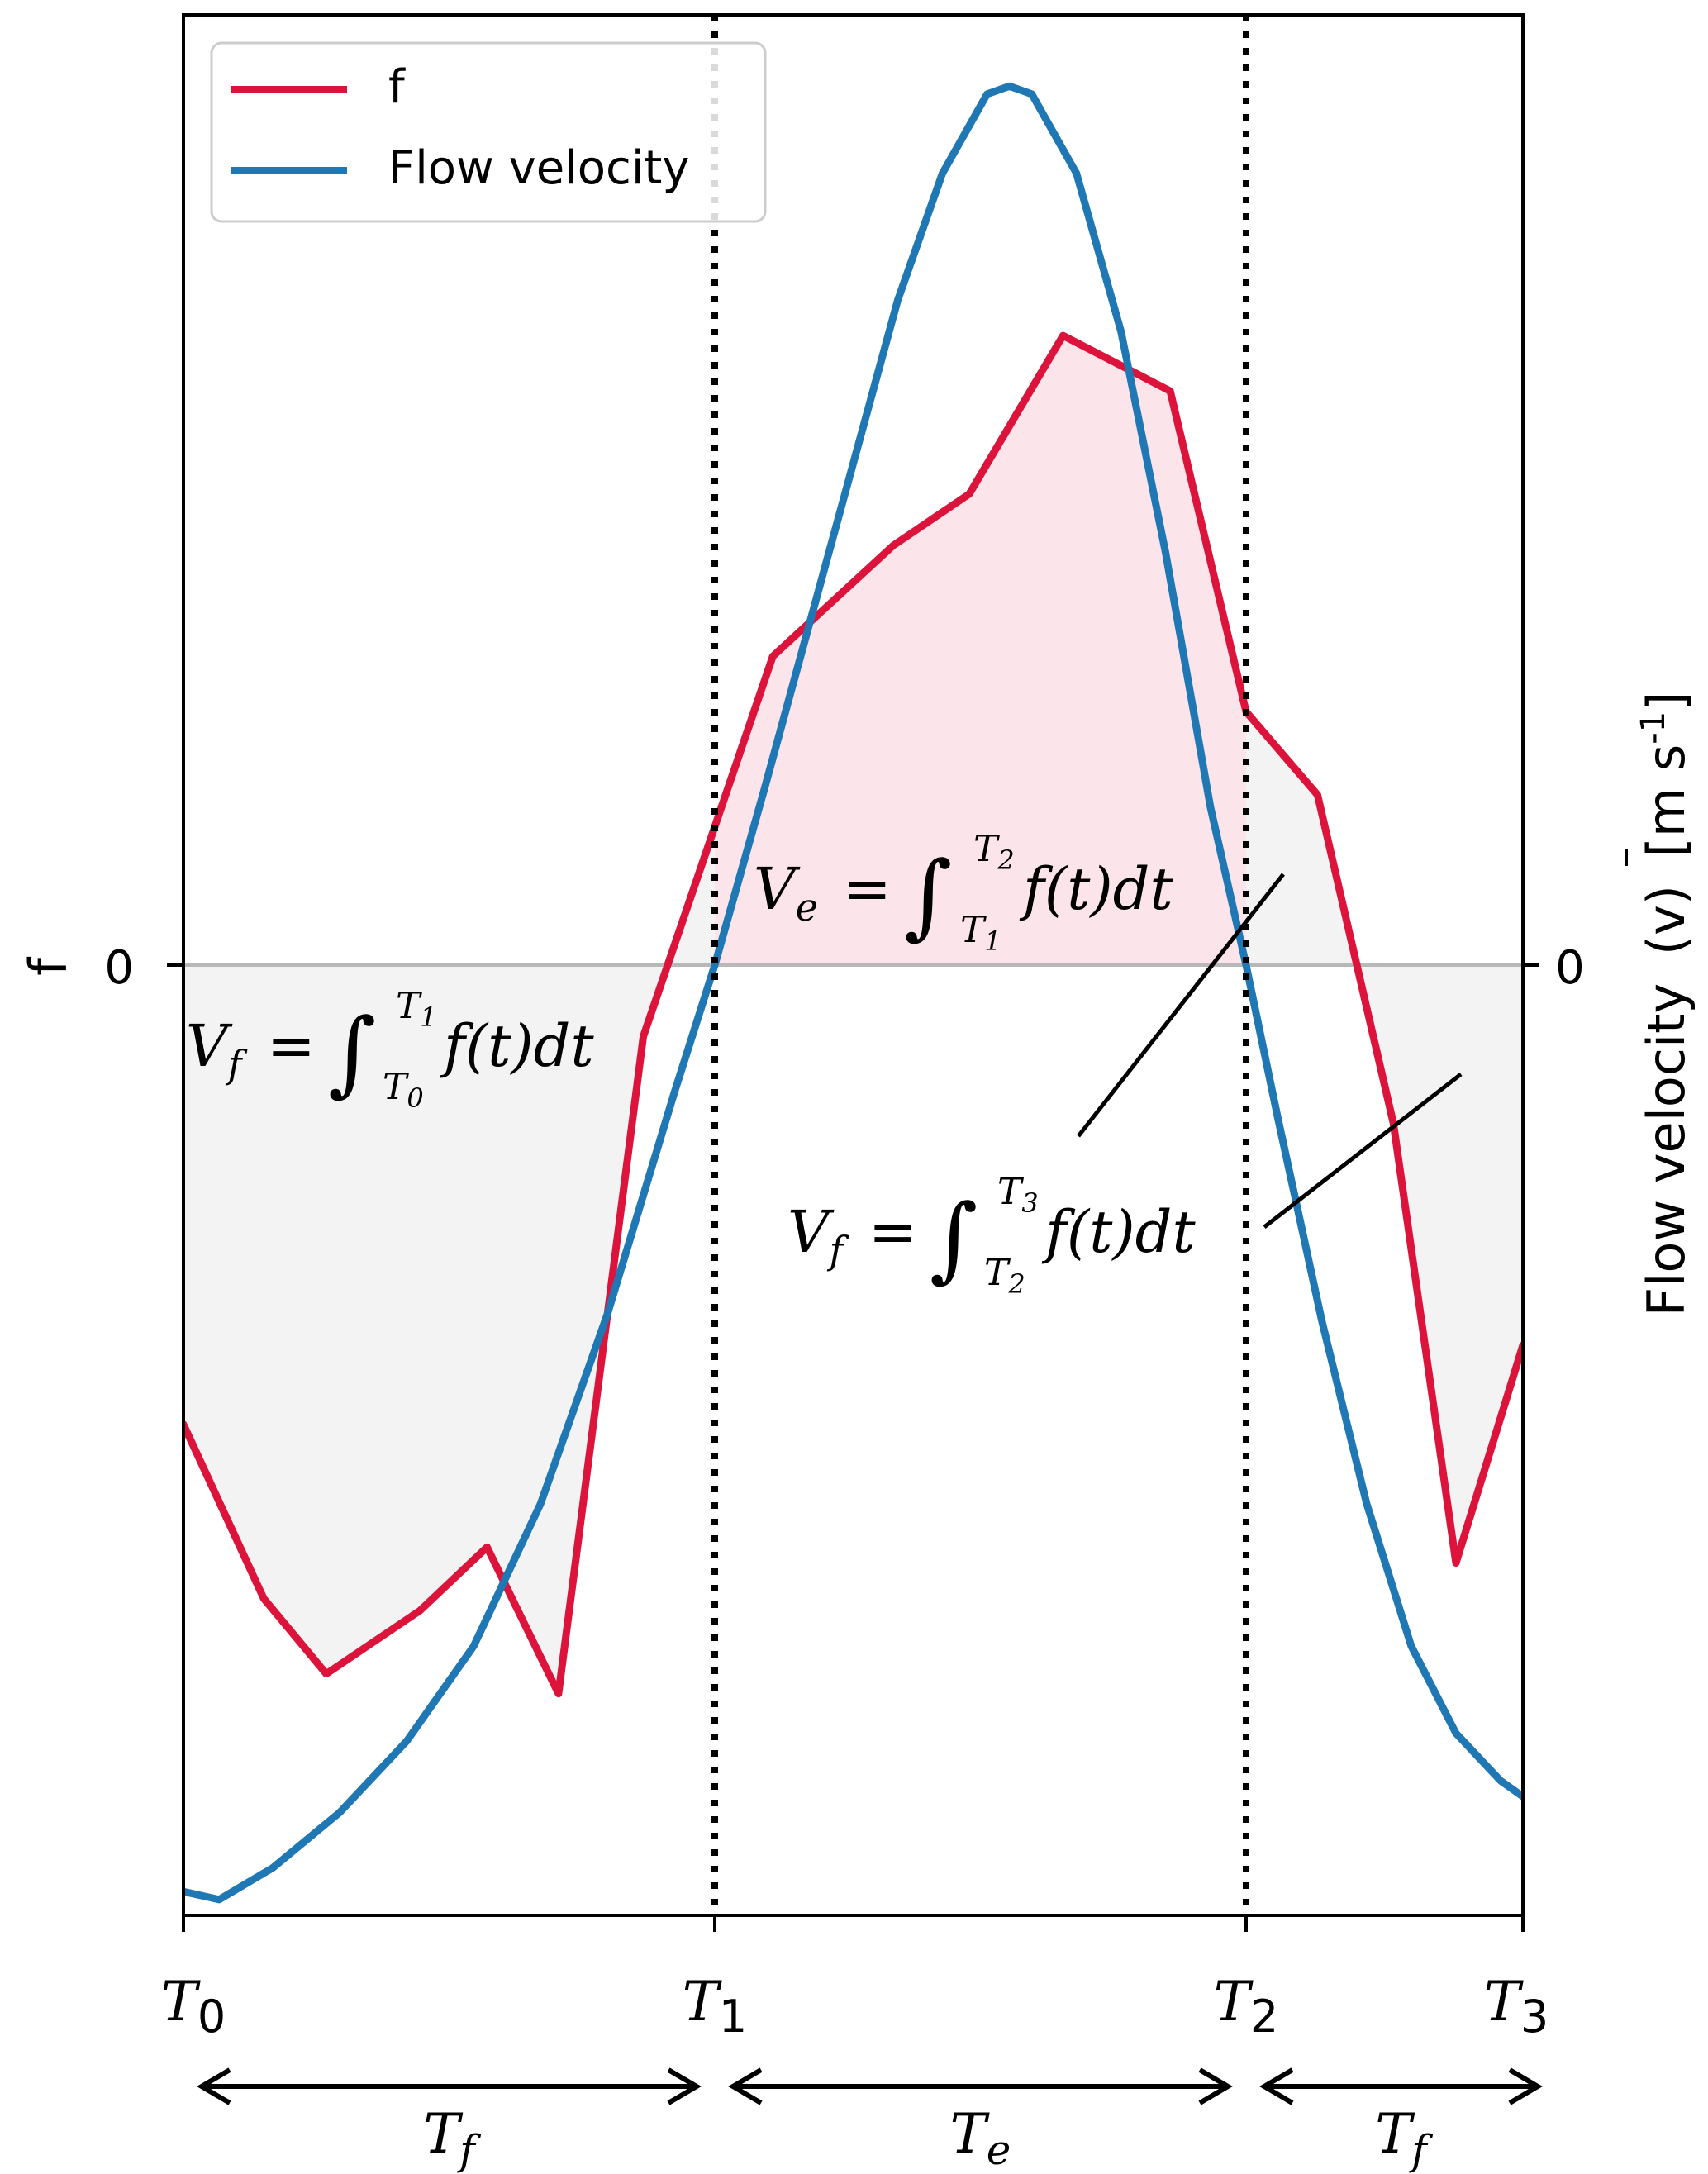 The width and height of the screenshot is (1708, 2174). Describe the element at coordinates (352, 1052) in the screenshot. I see `annotation-vf-left-integral-sign: ∫` at that location.